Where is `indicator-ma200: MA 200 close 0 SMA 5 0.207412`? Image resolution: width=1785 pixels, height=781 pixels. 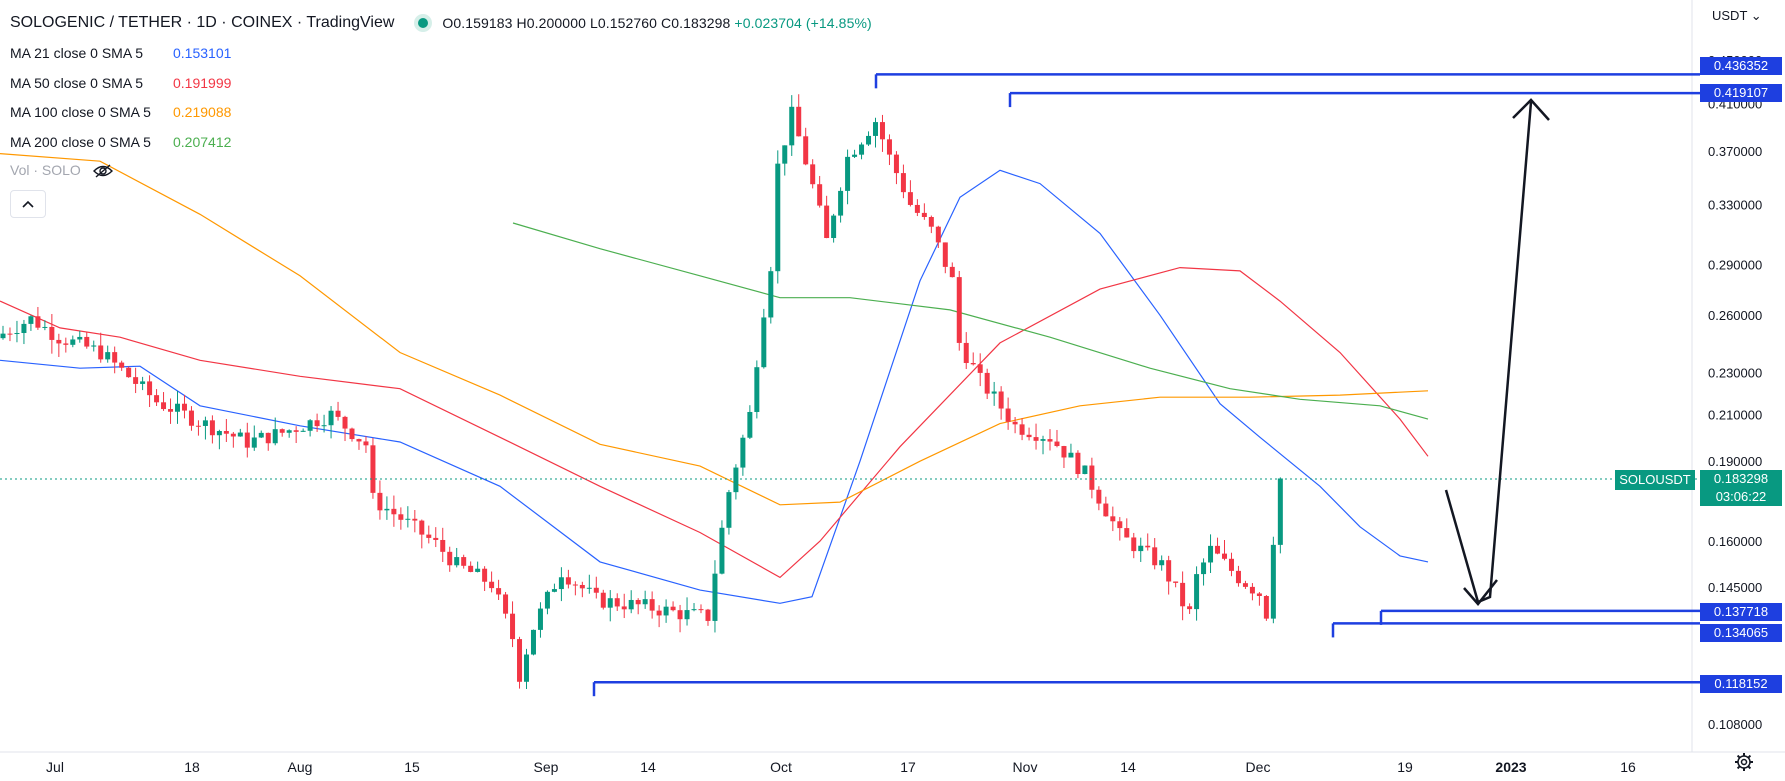
indicator-ma200: MA 200 close 0 SMA 5 0.207412 is located at coordinates (121, 142).